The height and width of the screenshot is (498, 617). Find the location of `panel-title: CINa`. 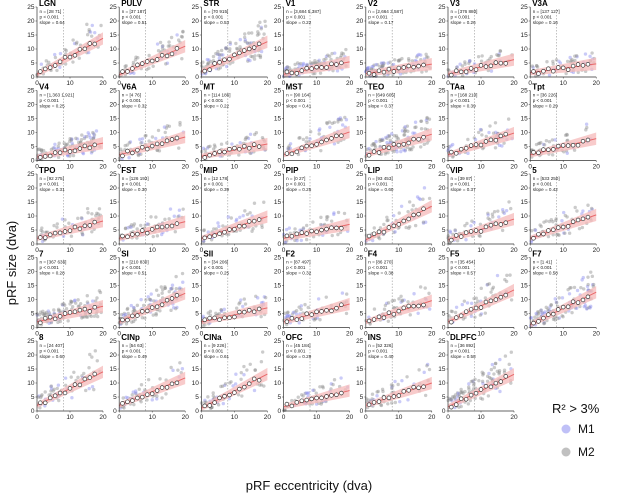

panel-title: CINa is located at coordinates (212, 337).